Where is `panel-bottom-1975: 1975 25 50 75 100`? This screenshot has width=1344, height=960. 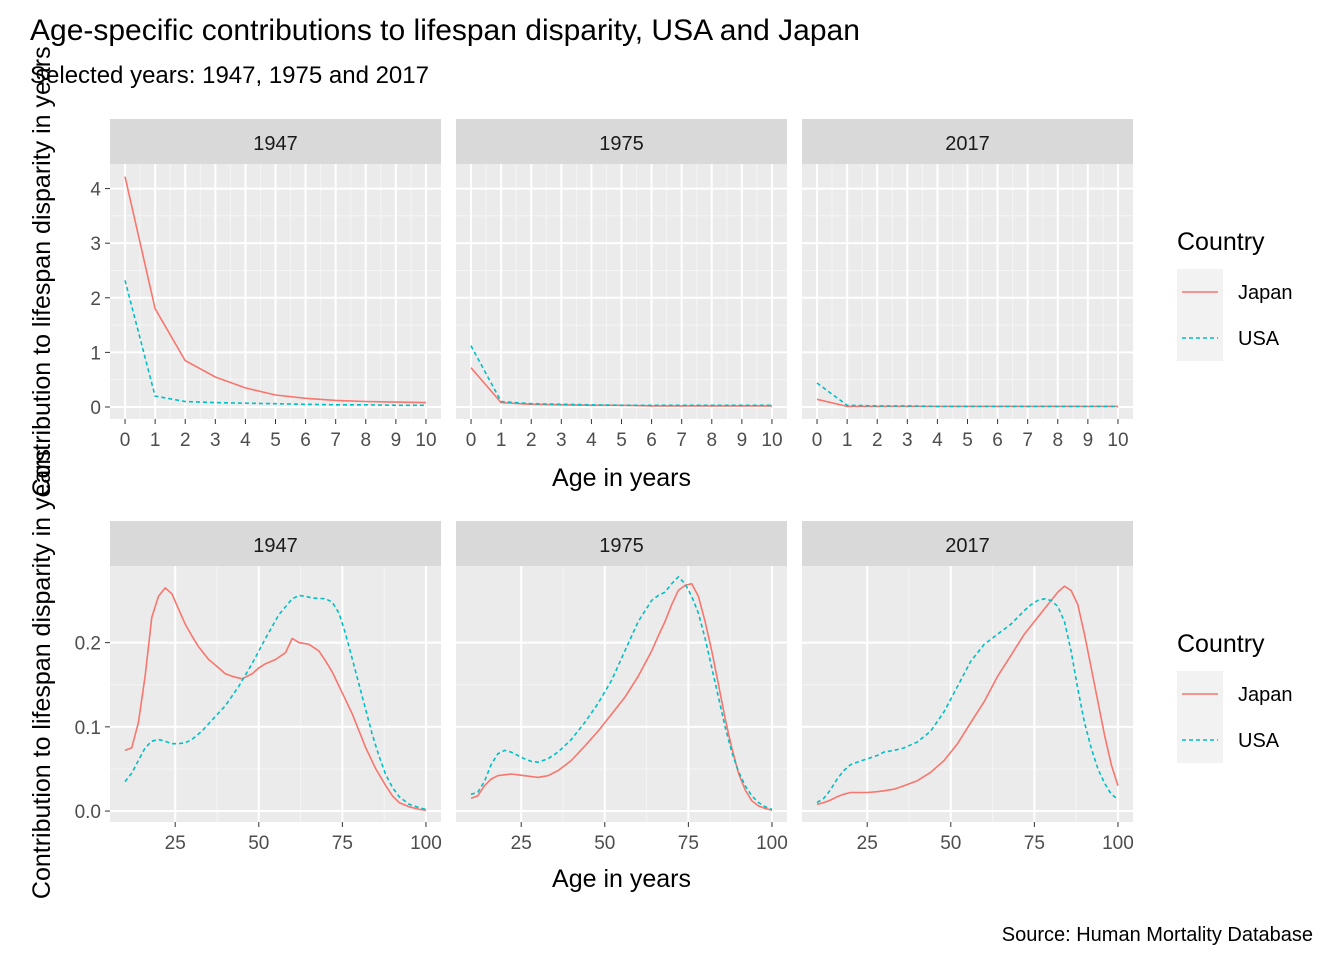
panel-bottom-1975: 1975 25 50 75 100 is located at coordinates (622, 687).